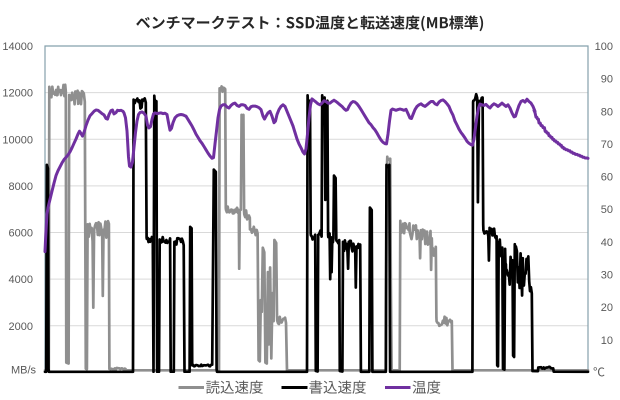  I want to click on svg-text: 100, so click(604, 47).